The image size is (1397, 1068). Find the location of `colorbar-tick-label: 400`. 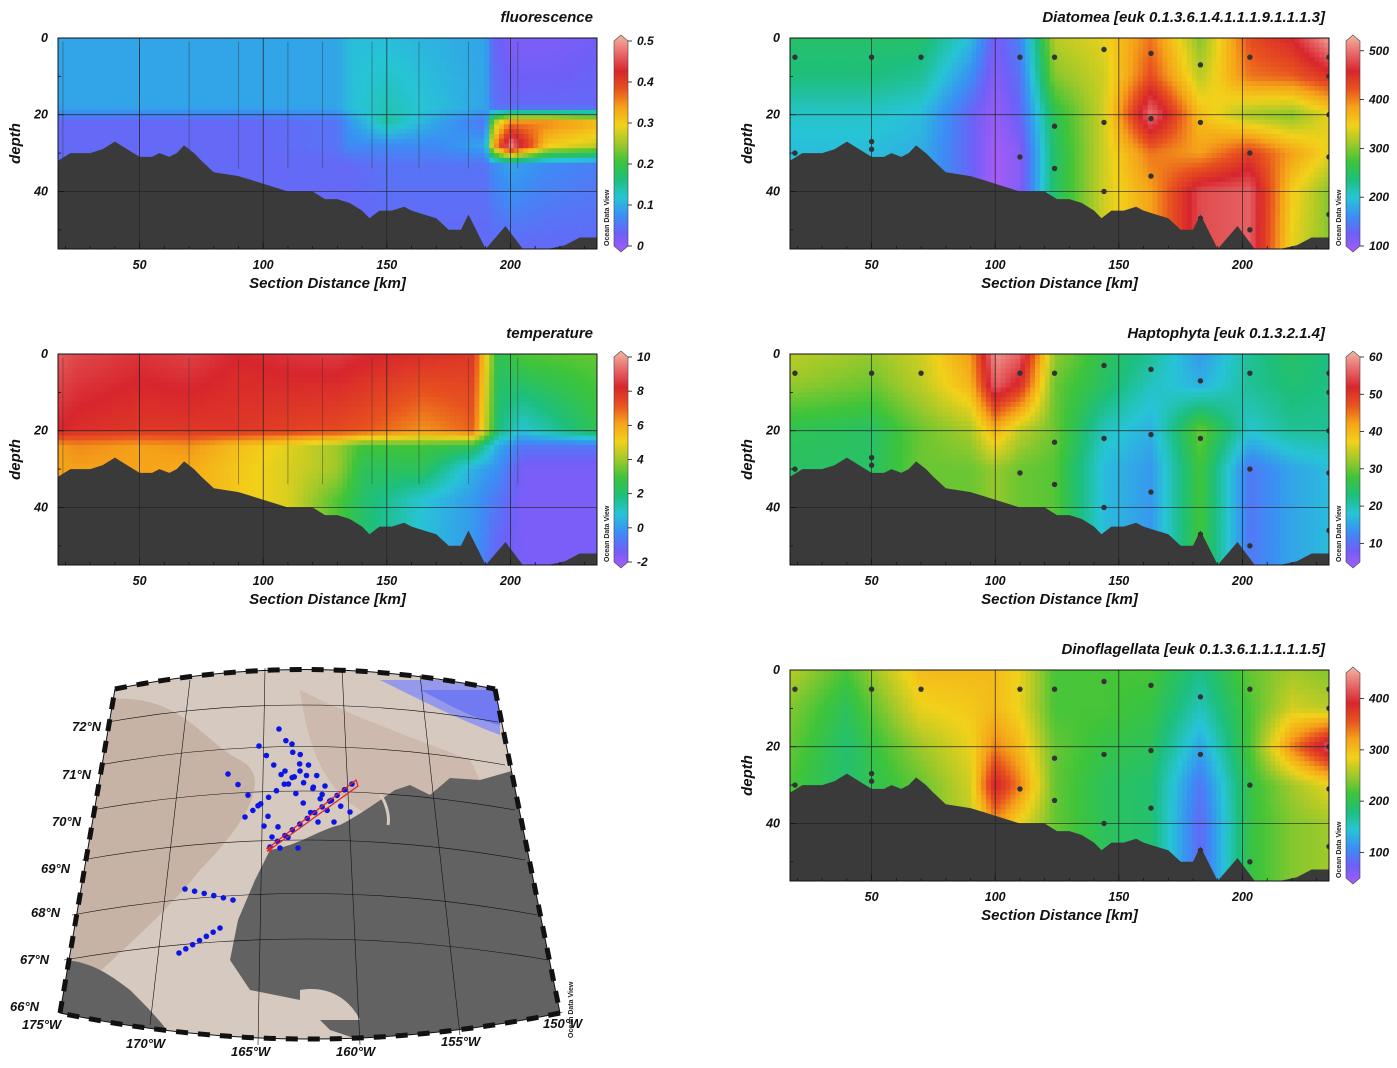

colorbar-tick-label: 400 is located at coordinates (1378, 699).